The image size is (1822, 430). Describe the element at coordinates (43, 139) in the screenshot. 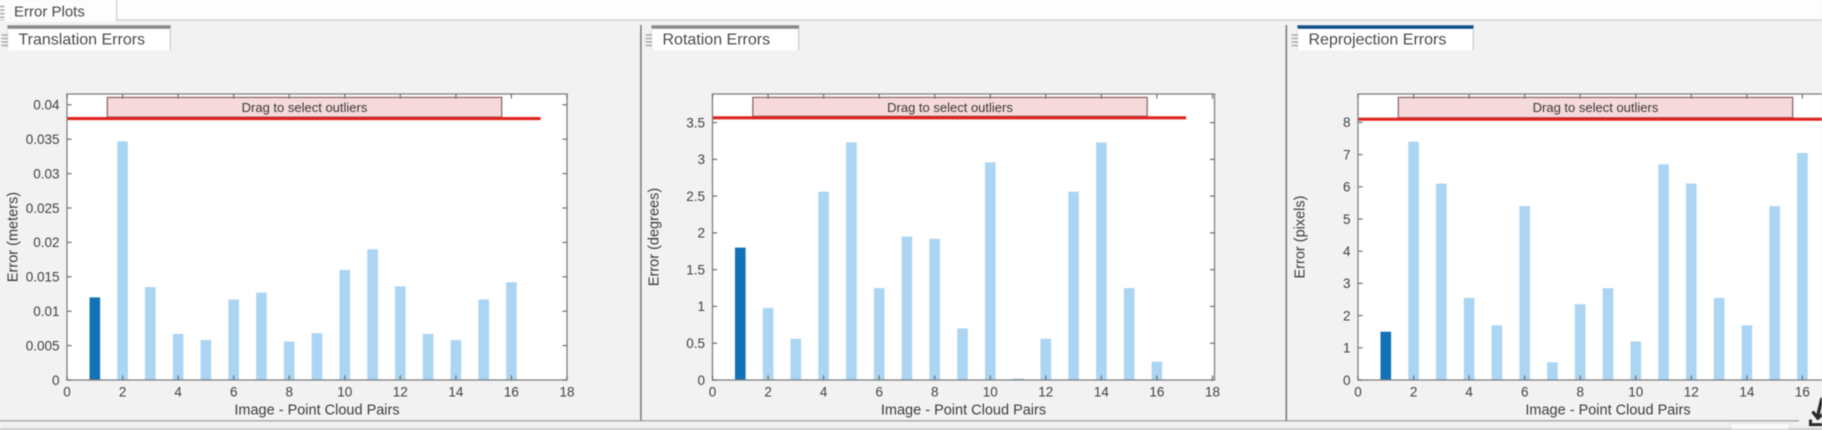

I see `svg-text: 0.035` at that location.